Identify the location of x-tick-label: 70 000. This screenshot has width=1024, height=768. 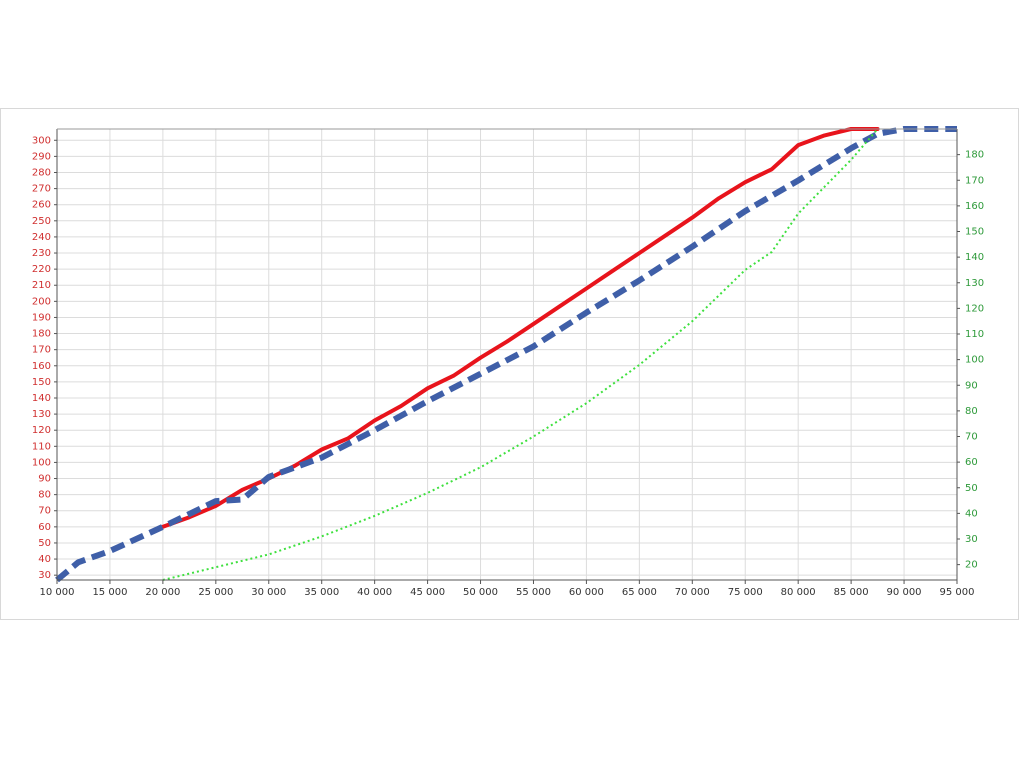
(692, 592).